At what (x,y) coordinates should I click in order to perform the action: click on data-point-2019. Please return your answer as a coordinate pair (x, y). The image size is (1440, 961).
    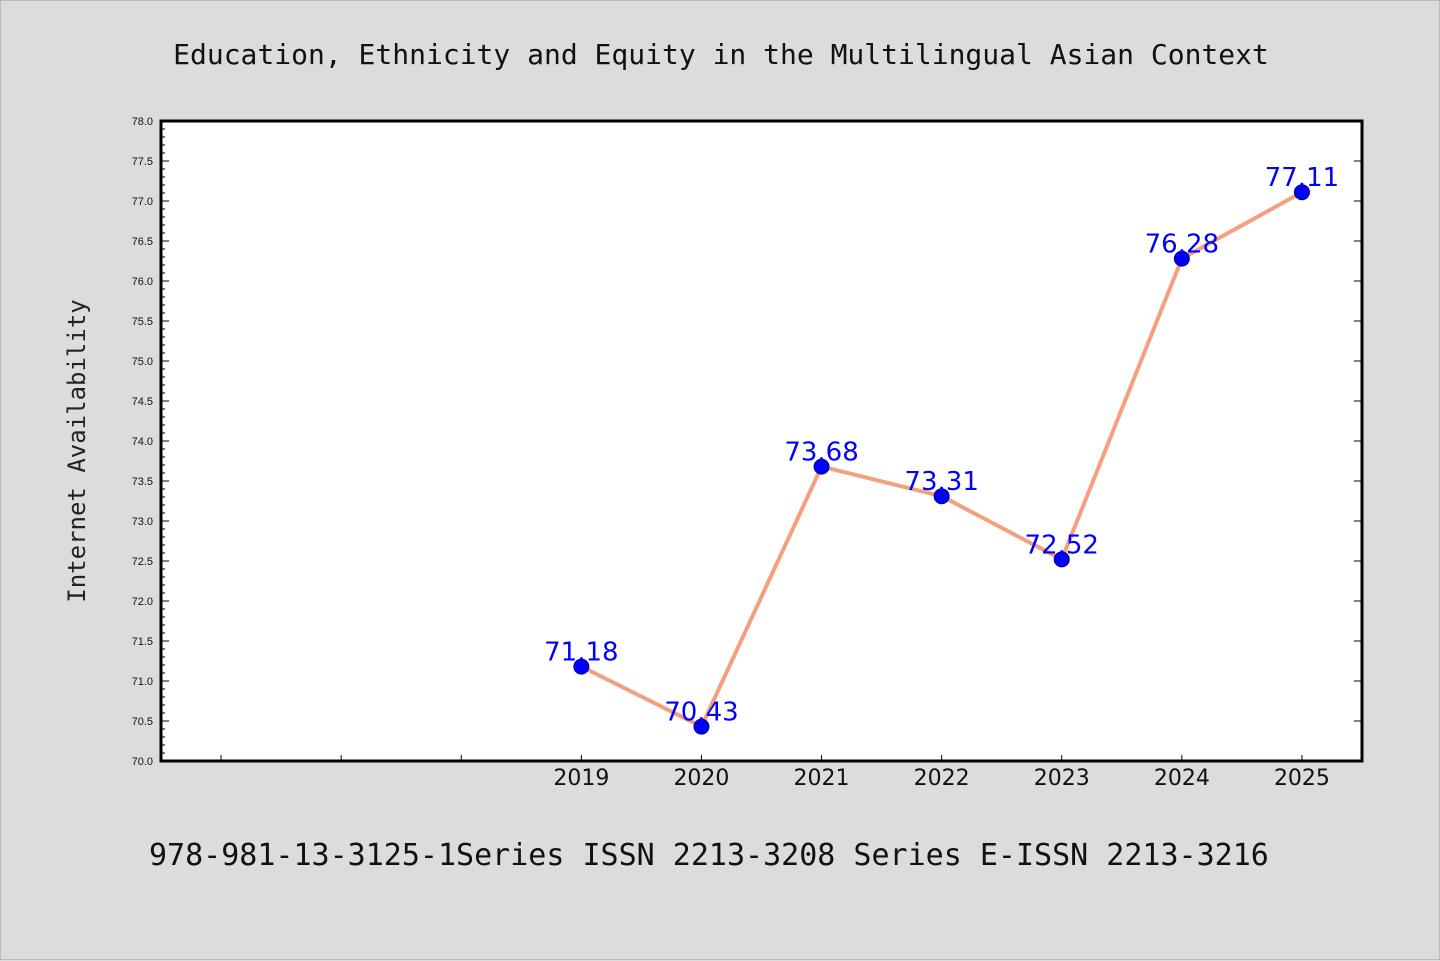
    Looking at the image, I should click on (581, 666).